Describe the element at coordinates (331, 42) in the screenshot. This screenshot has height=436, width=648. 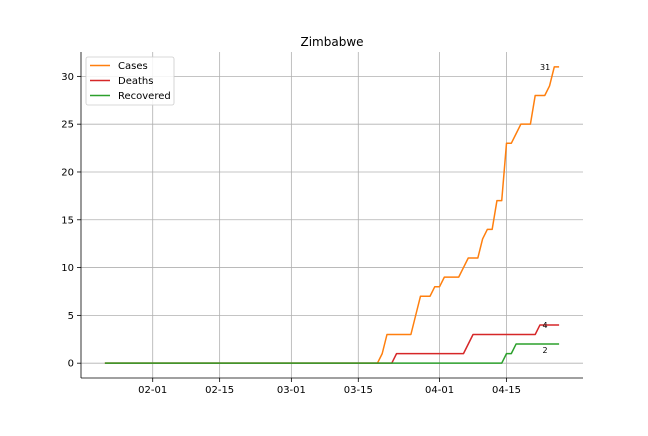
I see `chart-title: Zimbabwe` at that location.